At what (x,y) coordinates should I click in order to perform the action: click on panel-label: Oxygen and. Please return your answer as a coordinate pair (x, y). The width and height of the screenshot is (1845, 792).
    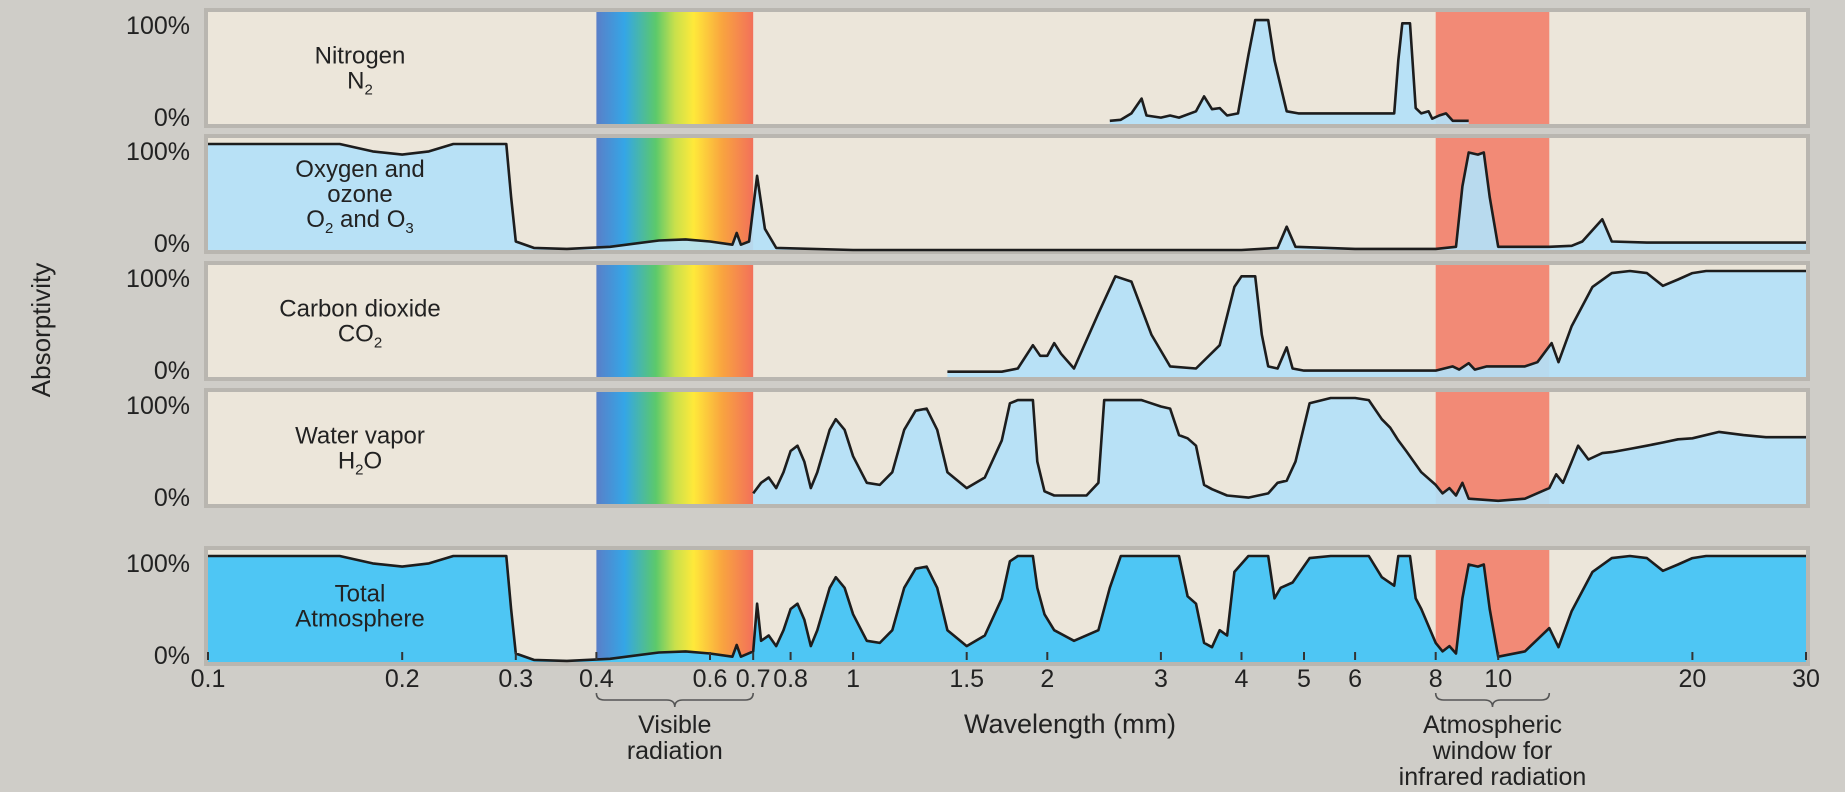
    Looking at the image, I should click on (359, 169).